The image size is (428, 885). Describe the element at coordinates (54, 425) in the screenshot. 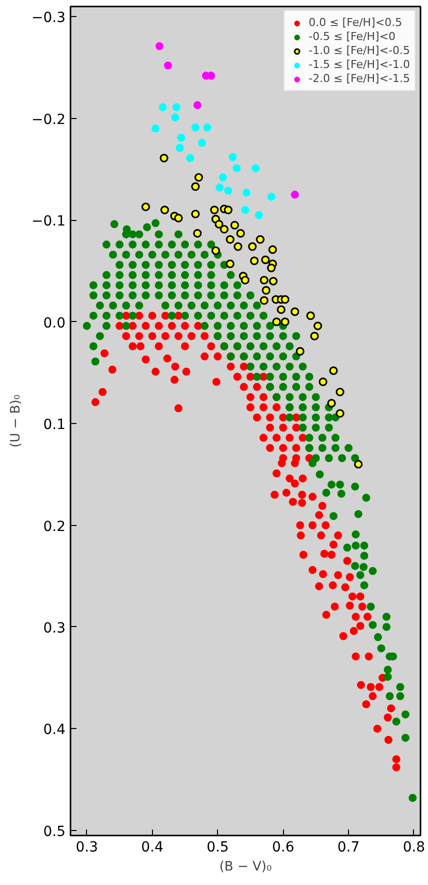

I see `y-tick-label: 0.1` at that location.